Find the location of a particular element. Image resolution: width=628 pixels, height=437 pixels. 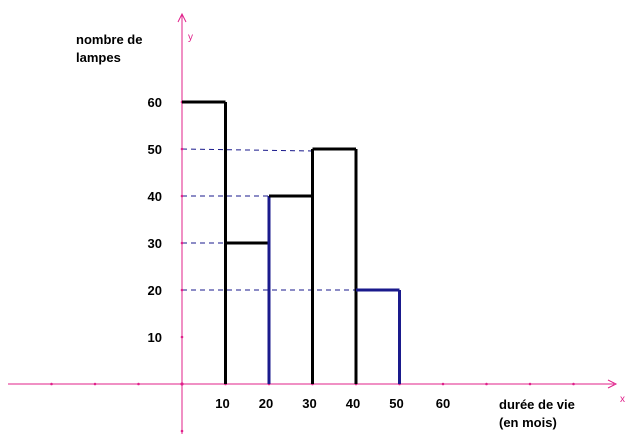

y-axis-label: nombre de is located at coordinates (109, 39).